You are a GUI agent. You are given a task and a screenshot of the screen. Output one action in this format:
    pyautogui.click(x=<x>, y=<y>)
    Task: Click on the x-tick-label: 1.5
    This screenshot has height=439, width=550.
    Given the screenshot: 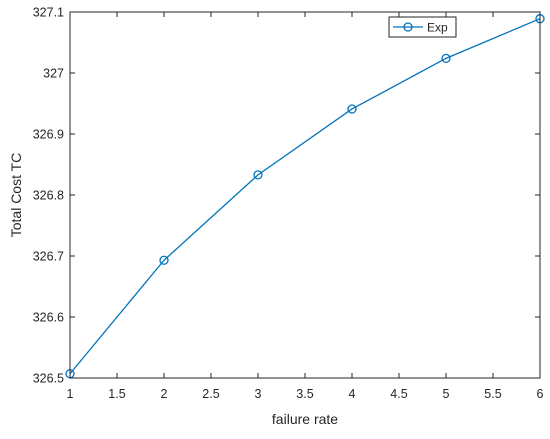 What is the action you would take?
    pyautogui.click(x=116, y=394)
    